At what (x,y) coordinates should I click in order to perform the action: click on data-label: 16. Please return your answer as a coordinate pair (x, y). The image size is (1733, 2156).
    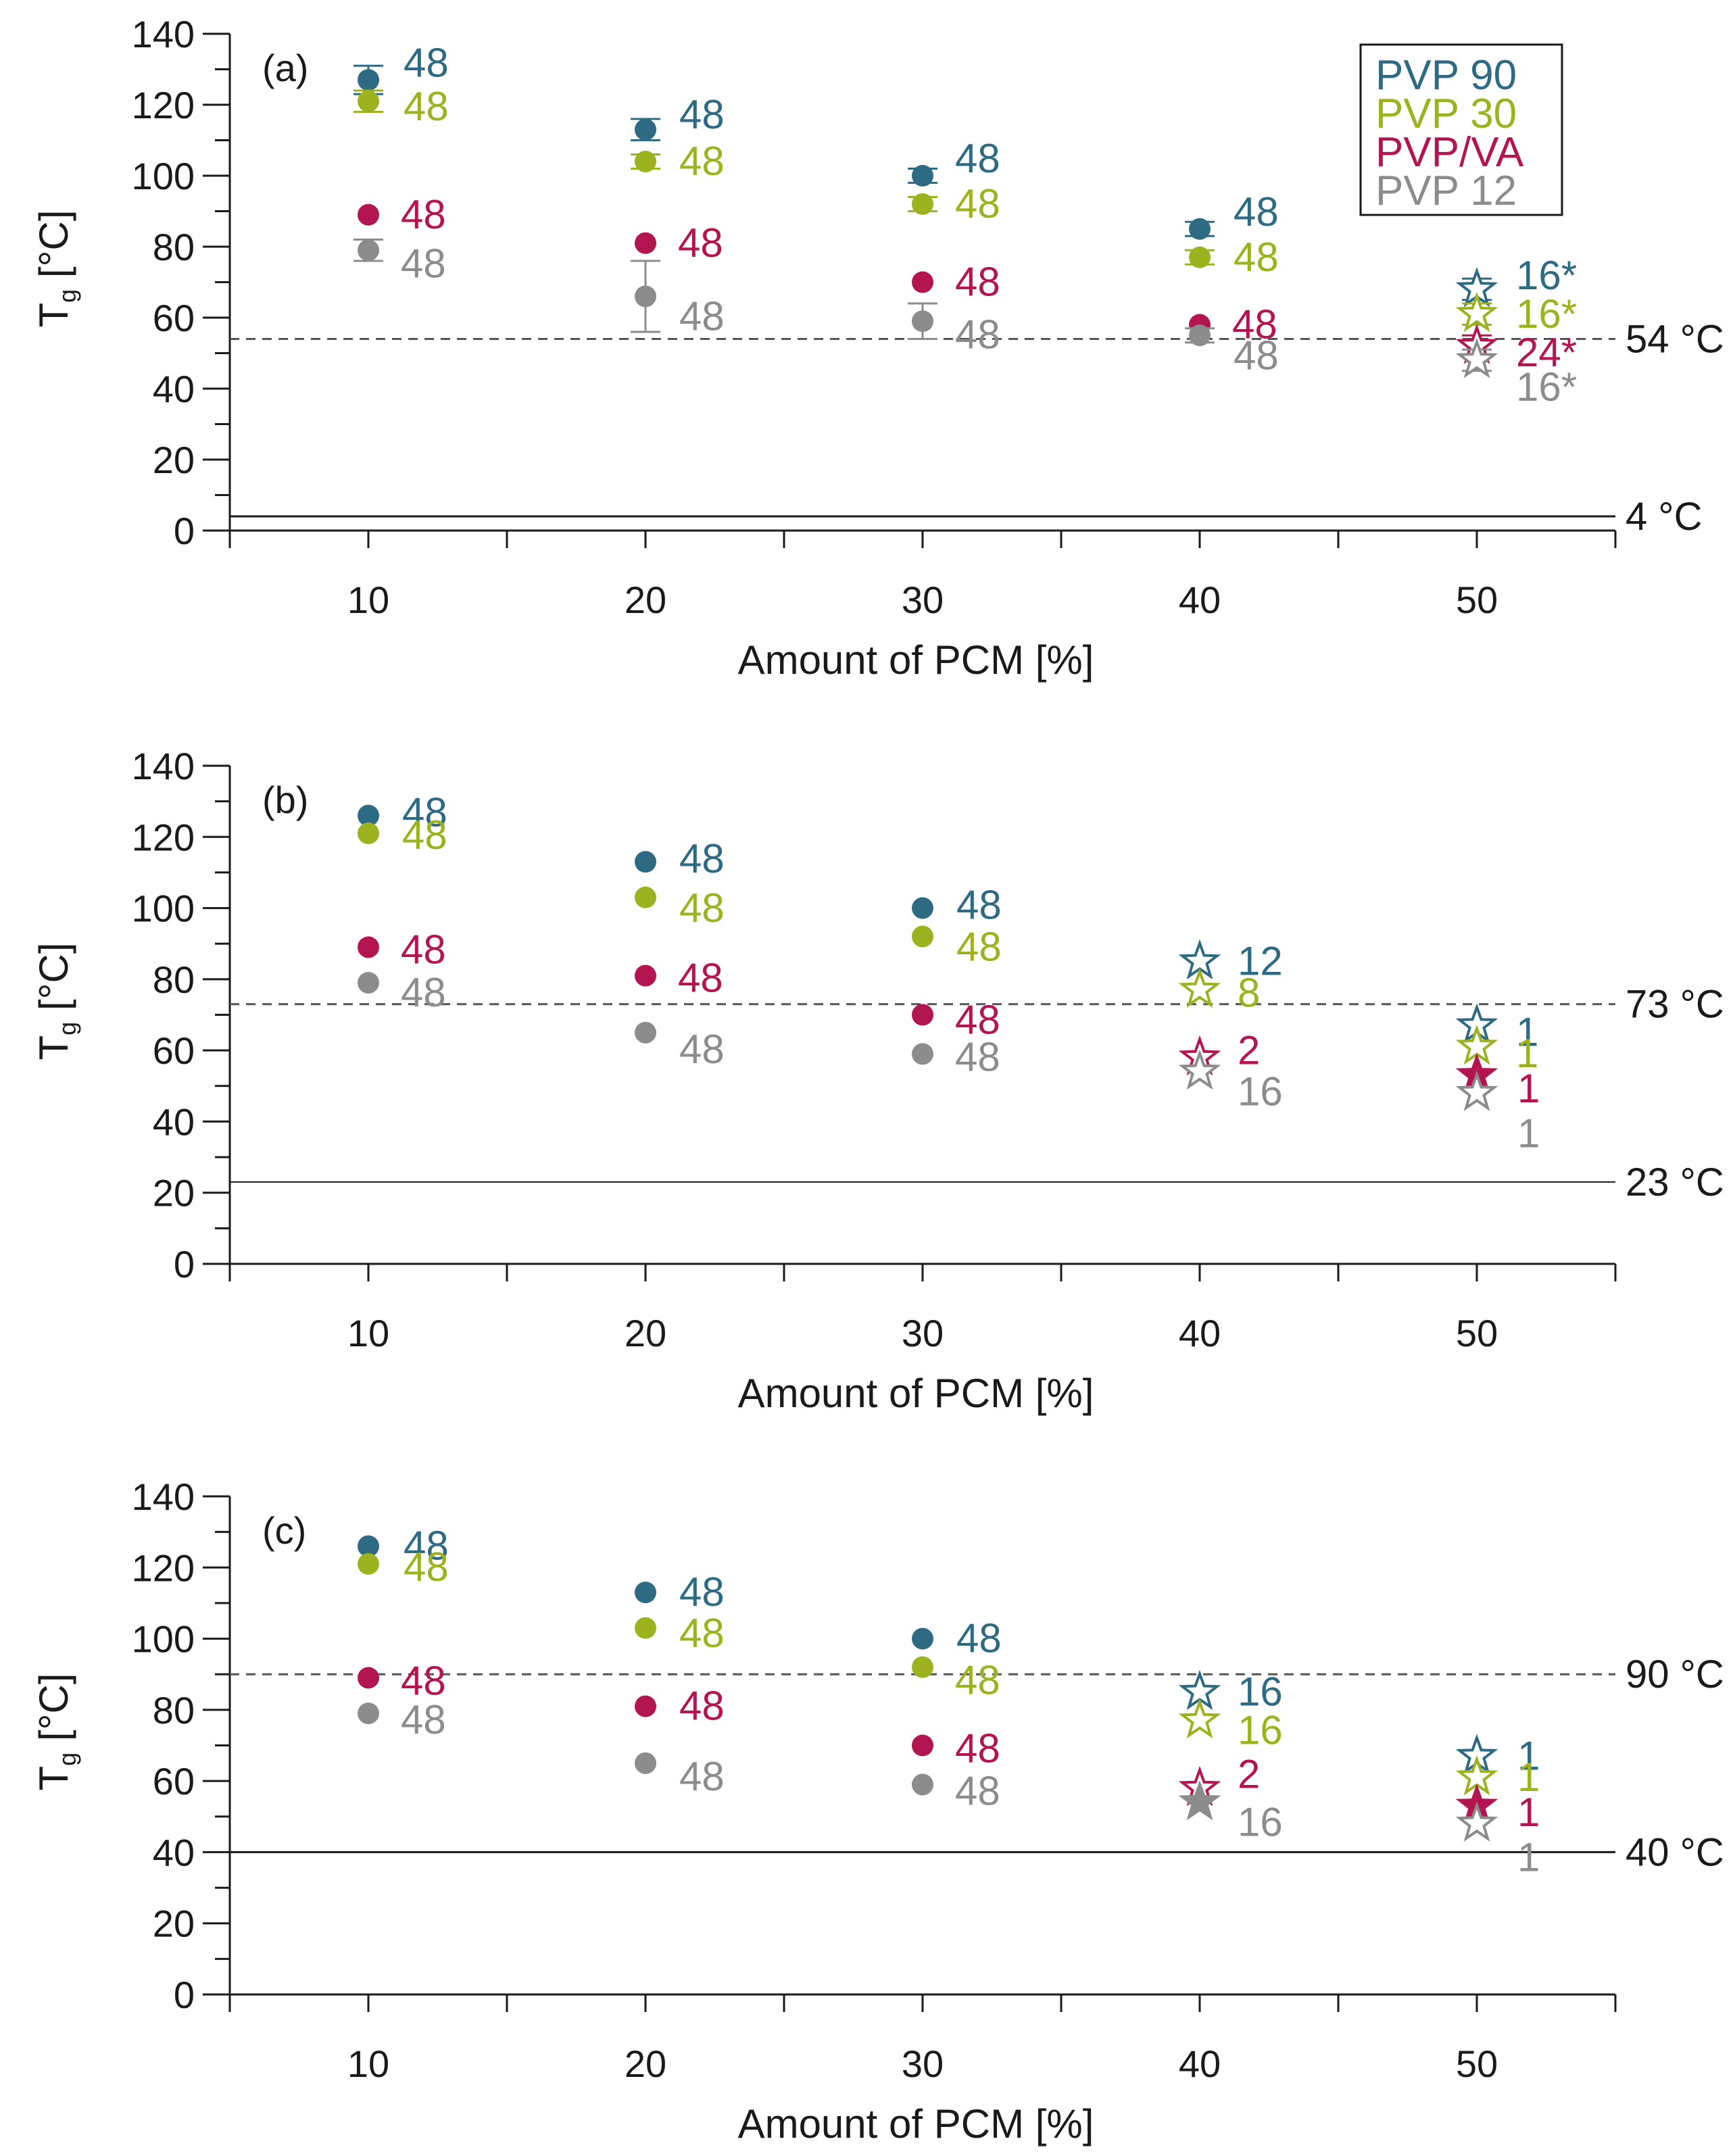
    Looking at the image, I should click on (1260, 1731).